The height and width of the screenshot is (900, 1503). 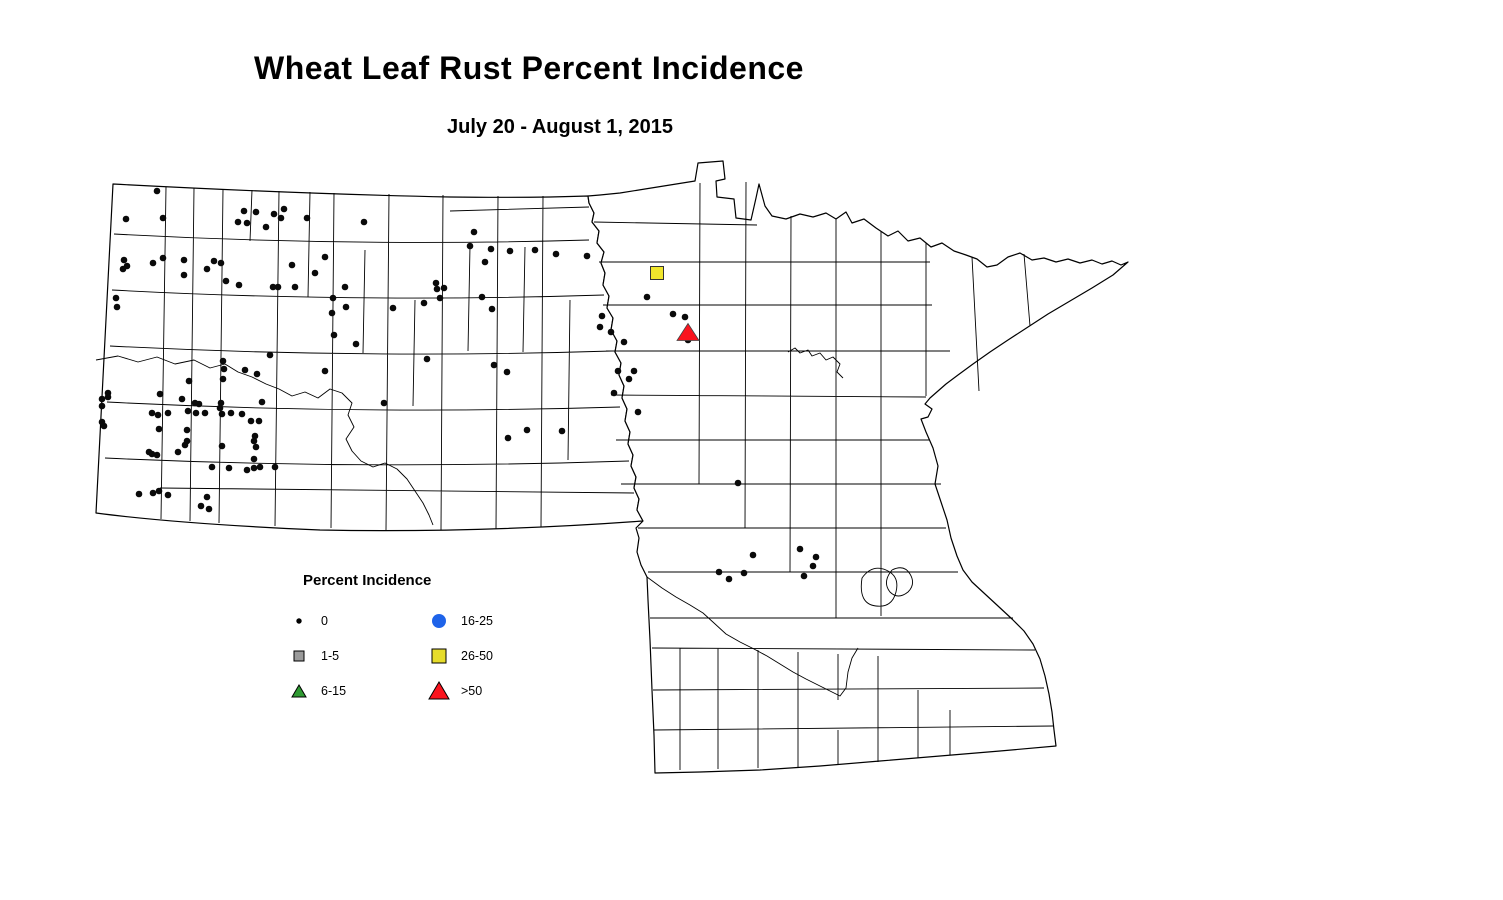 What do you see at coordinates (324, 620) in the screenshot?
I see `legend-label: 0` at bounding box center [324, 620].